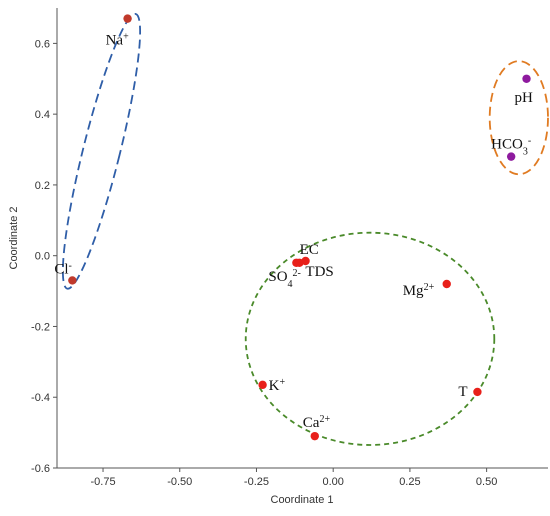 This screenshot has height=516, width=550. What do you see at coordinates (40, 327) in the screenshot?
I see `y-tick-label: -0.2` at bounding box center [40, 327].